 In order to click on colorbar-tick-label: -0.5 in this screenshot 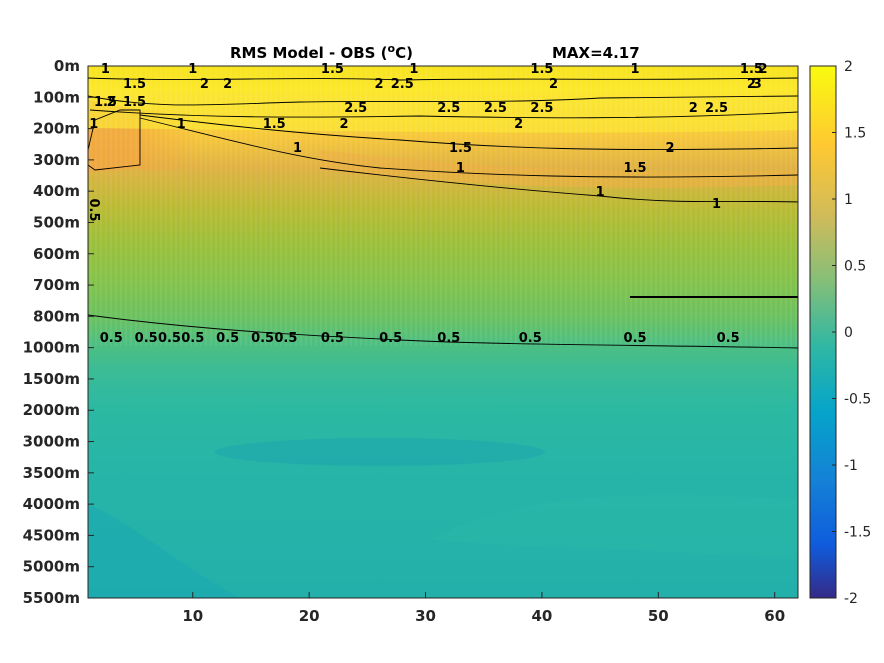, I will do `click(857, 400)`.